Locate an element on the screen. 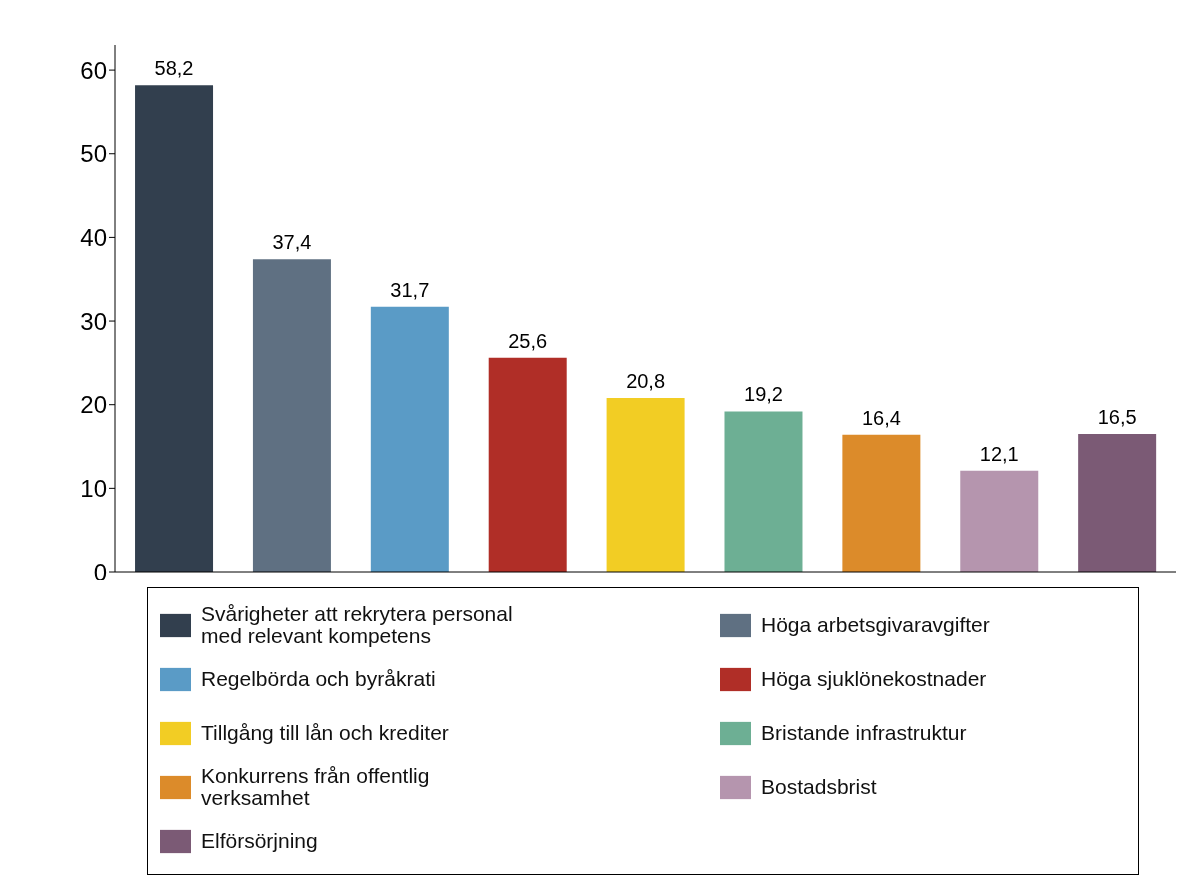 Image resolution: width=1196 pixels, height=891 pixels. data-label: 16,5 is located at coordinates (1117, 416).